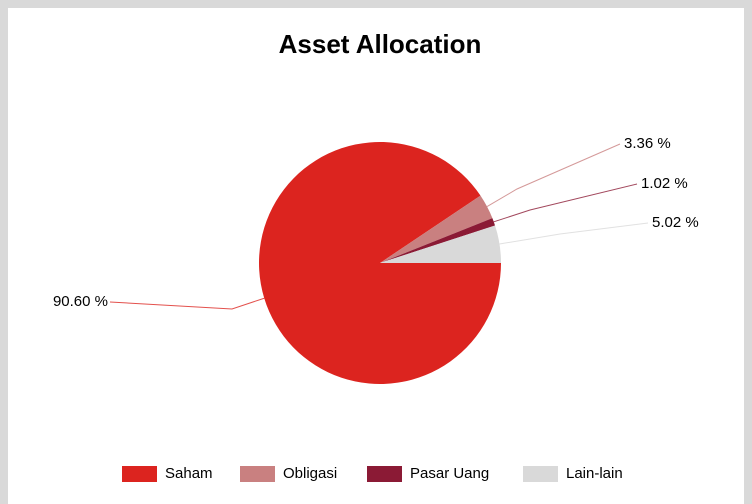 The height and width of the screenshot is (504, 752). Describe the element at coordinates (594, 473) in the screenshot. I see `legend-label: Lain-lain` at that location.